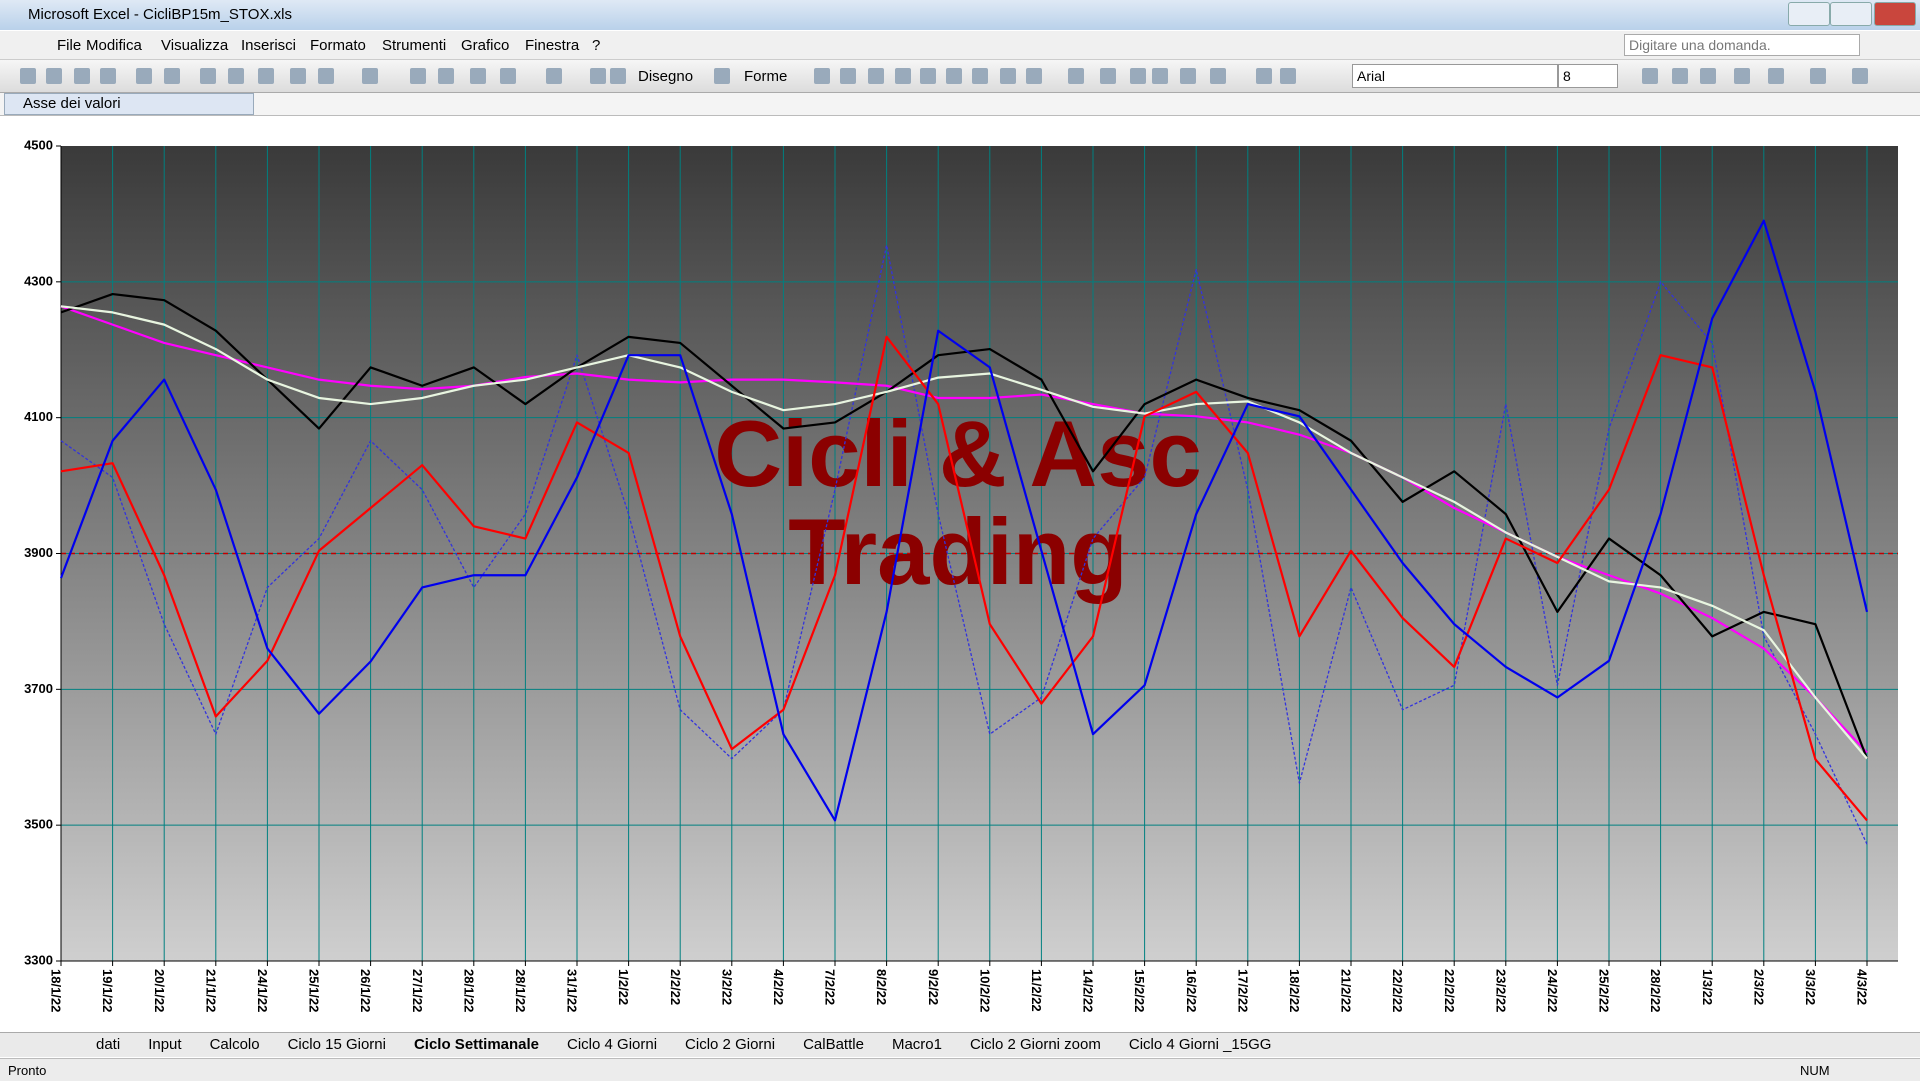 The width and height of the screenshot is (1920, 1081). I want to click on sheet-tab: Calcolo, so click(234, 1044).